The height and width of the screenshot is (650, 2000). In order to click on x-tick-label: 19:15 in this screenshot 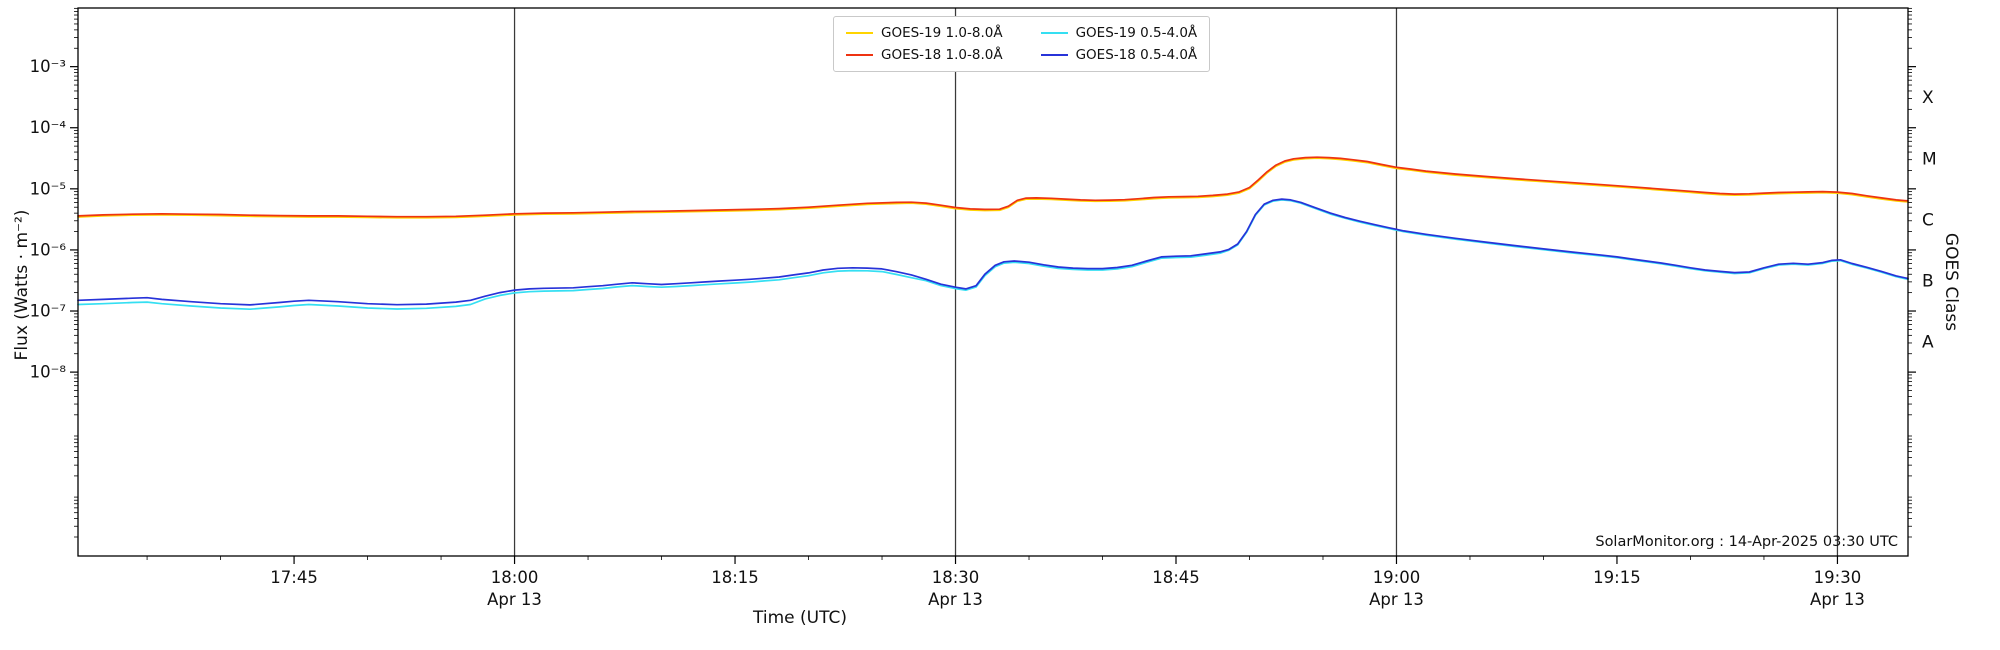, I will do `click(1617, 577)`.